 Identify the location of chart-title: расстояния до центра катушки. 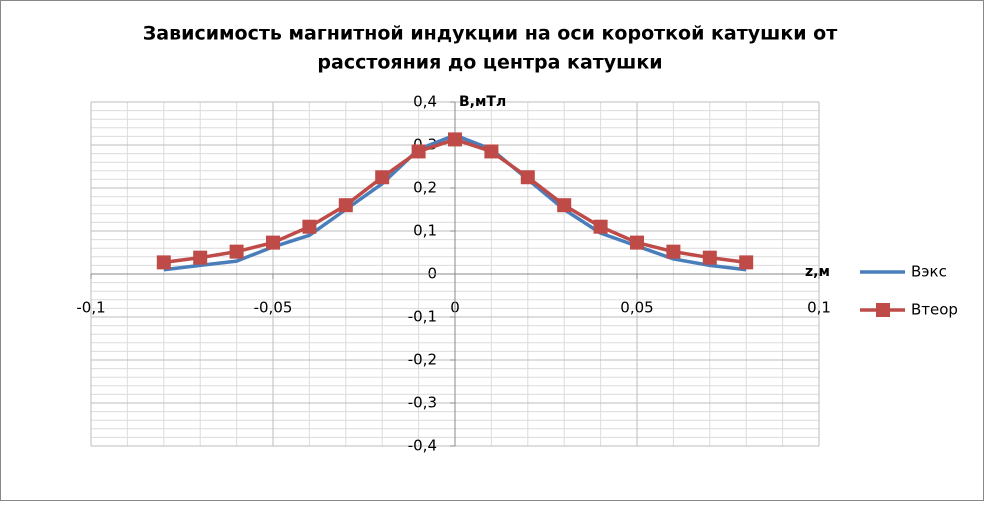
(489, 63).